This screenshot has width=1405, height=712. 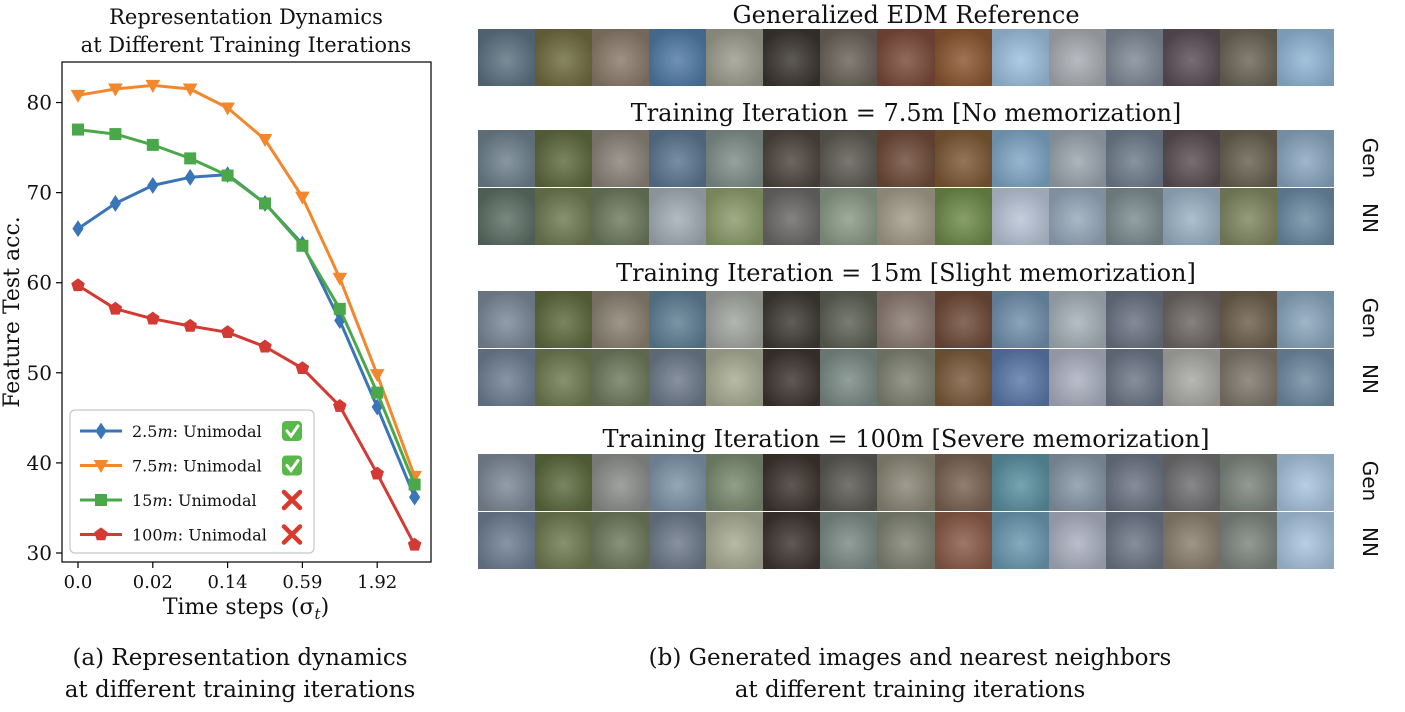 I want to click on x-axis-label-main: Time steps (σ, so click(x=239, y=607).